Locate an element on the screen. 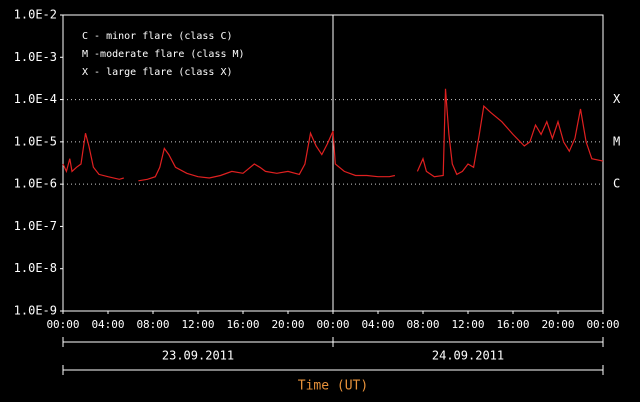 This screenshot has height=402, width=640. legend-note: M -moderate flare (class M) is located at coordinates (163, 54).